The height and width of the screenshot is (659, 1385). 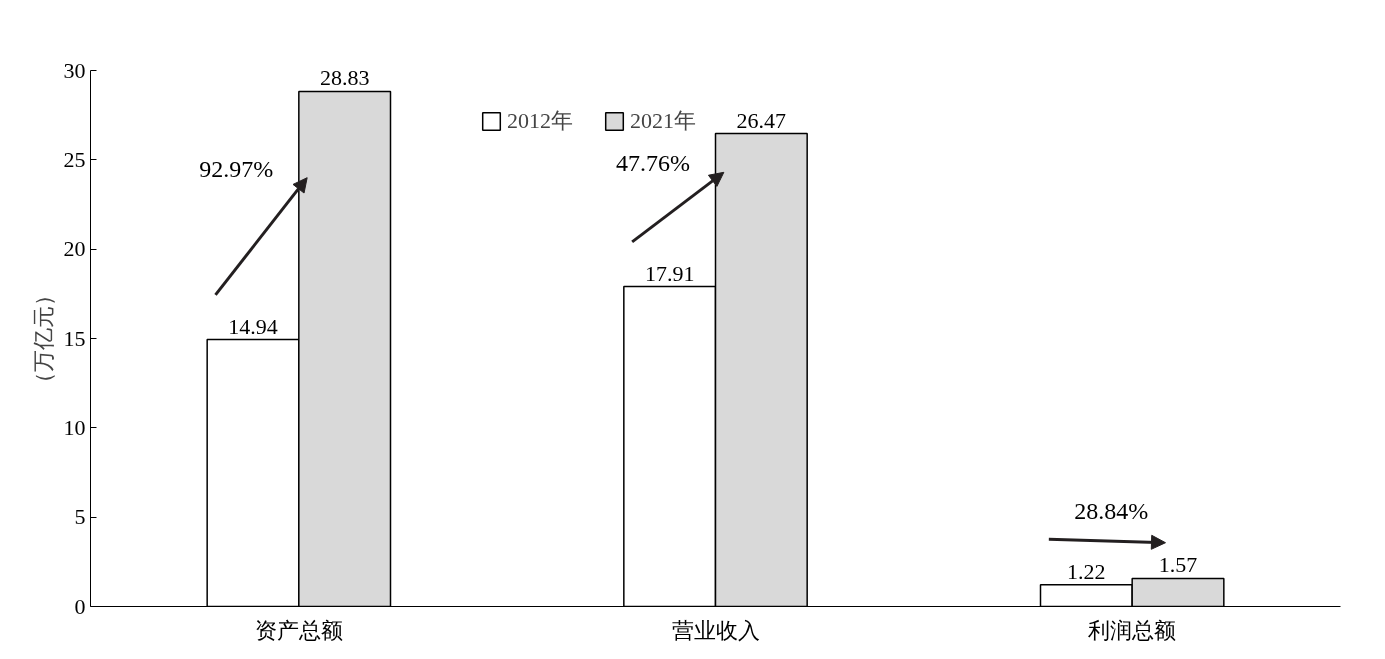 I want to click on annotation: 47.76%, so click(x=653, y=163).